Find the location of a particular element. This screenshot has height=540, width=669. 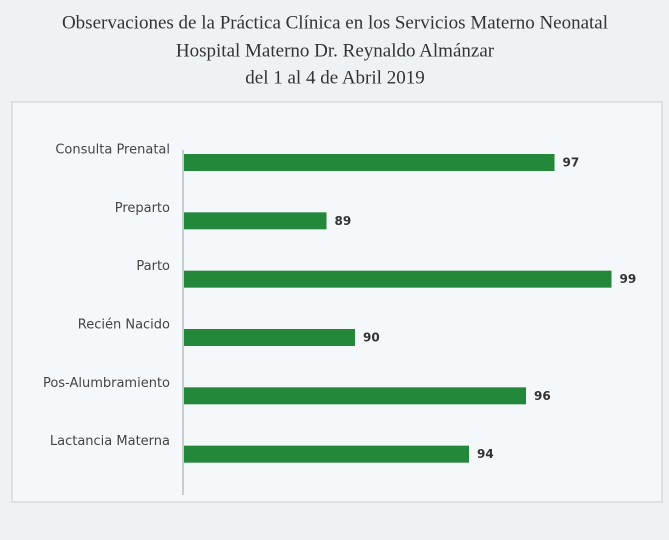

category-label: Preparto is located at coordinates (142, 208).